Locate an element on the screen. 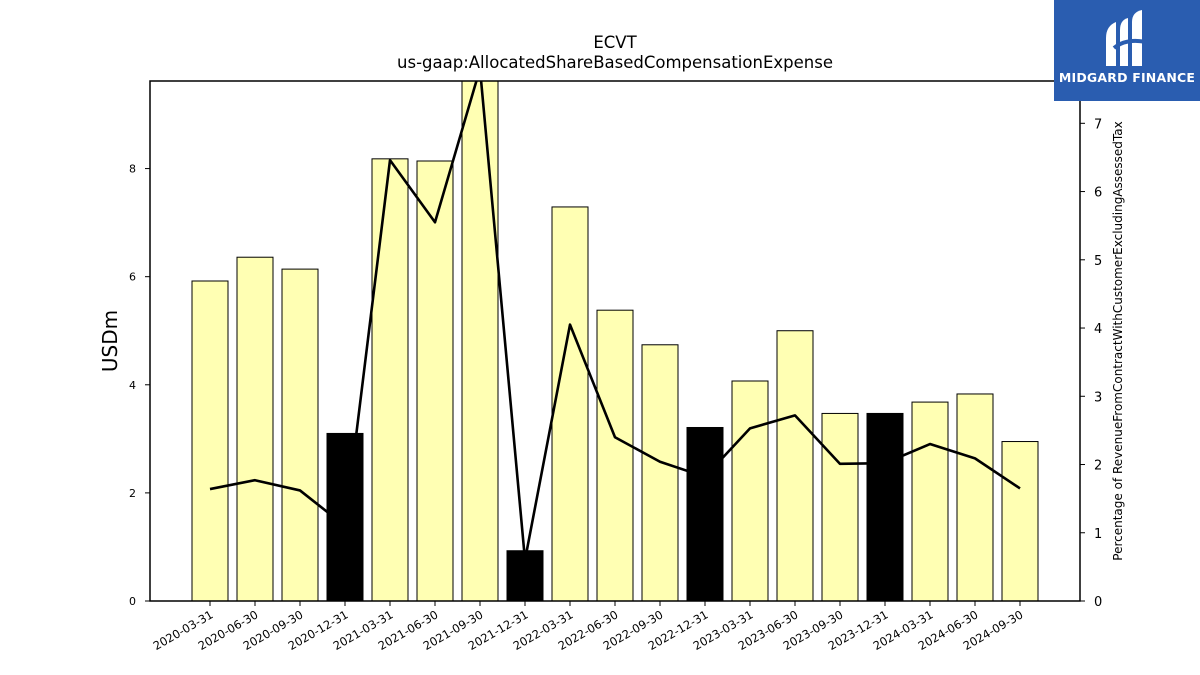 The height and width of the screenshot is (675, 1200). y-tick-label: 4 is located at coordinates (132, 385).